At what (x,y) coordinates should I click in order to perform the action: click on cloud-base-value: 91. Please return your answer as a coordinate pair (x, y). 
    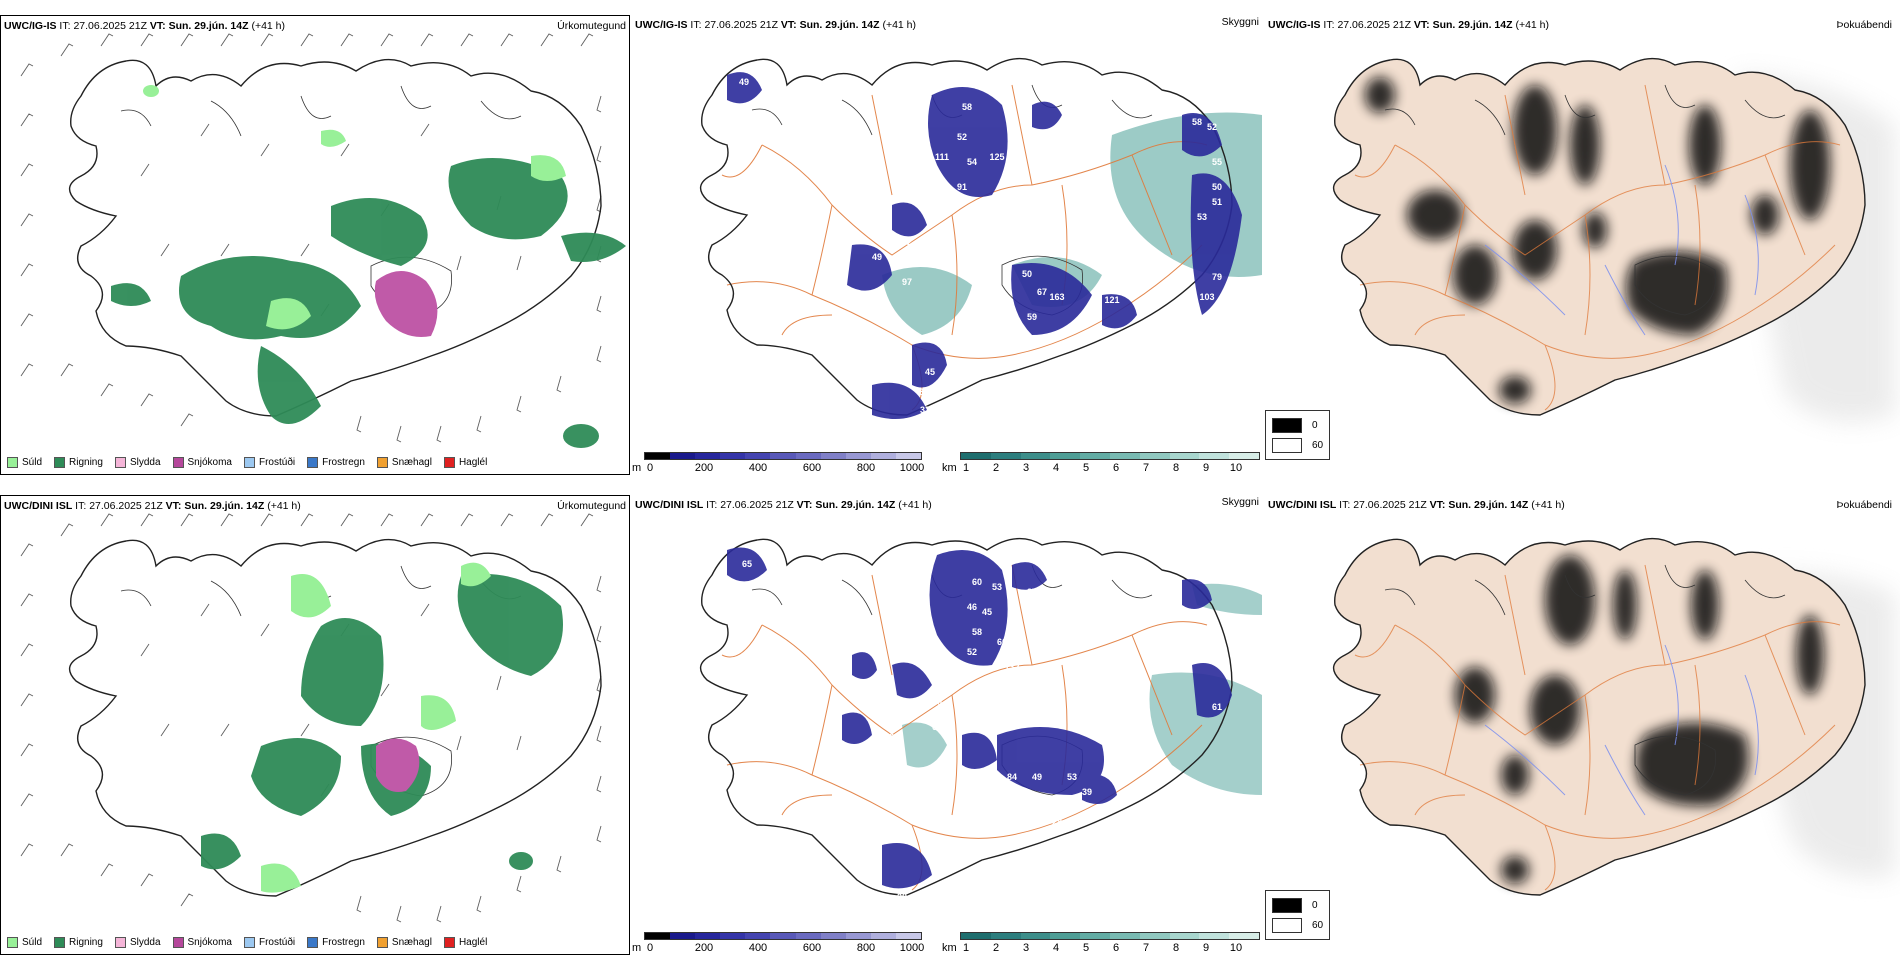
    Looking at the image, I should click on (962, 187).